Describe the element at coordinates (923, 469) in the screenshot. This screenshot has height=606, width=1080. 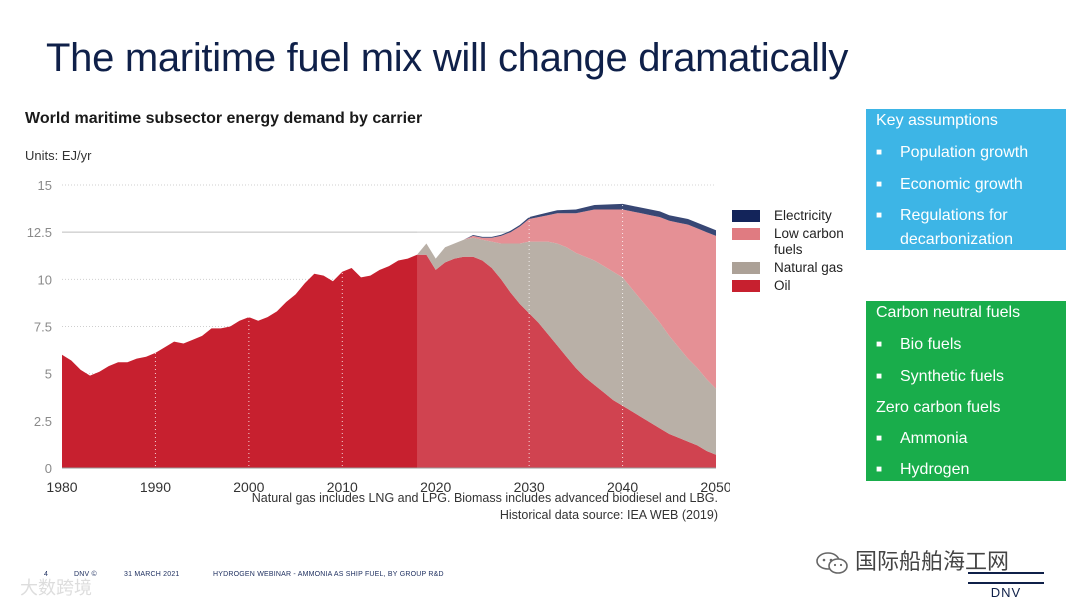
I see `fuel-item: ■ Hydrogen` at that location.